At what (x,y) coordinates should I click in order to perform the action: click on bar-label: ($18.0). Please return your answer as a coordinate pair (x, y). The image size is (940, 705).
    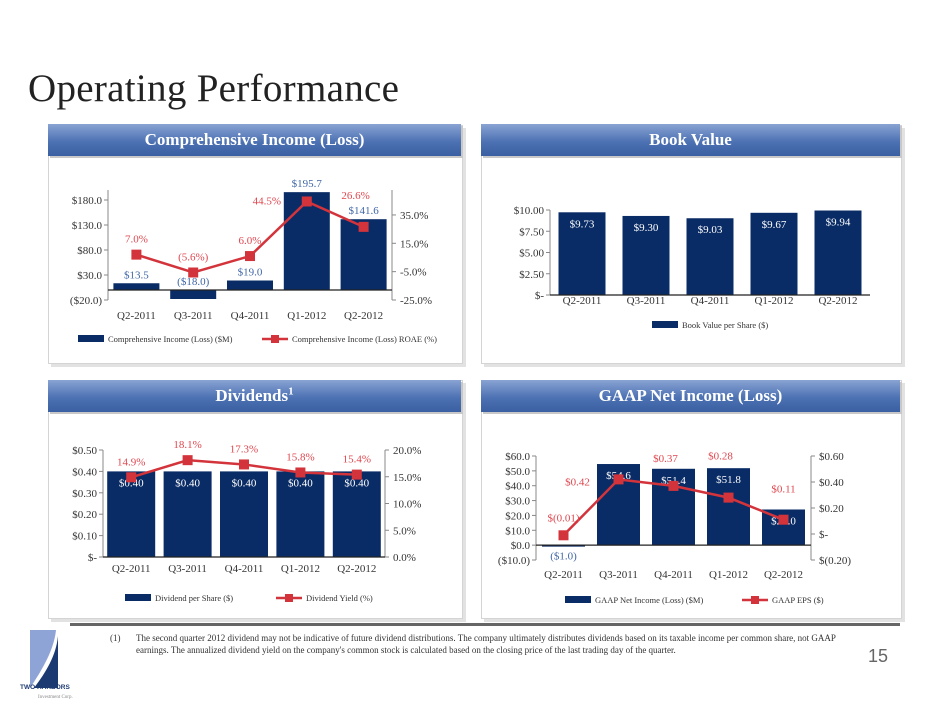
    Looking at the image, I should click on (193, 282).